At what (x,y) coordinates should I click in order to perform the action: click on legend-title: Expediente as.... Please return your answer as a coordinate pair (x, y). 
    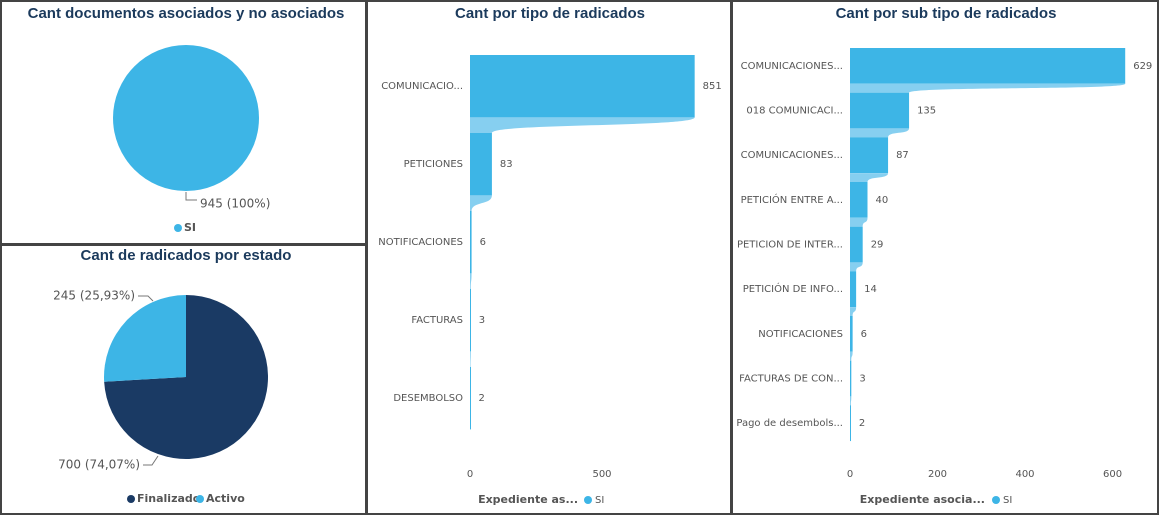
    Looking at the image, I should click on (528, 499).